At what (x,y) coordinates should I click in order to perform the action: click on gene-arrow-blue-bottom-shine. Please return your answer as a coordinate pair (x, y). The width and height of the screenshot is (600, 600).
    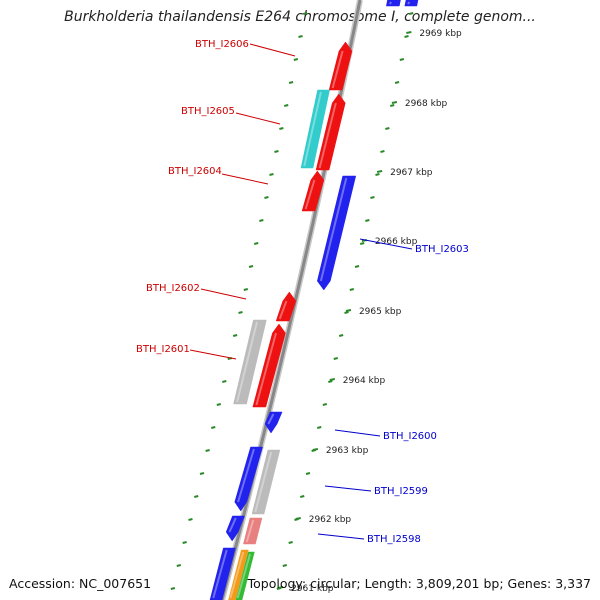
    Looking at the image, I should click on (220, 574).